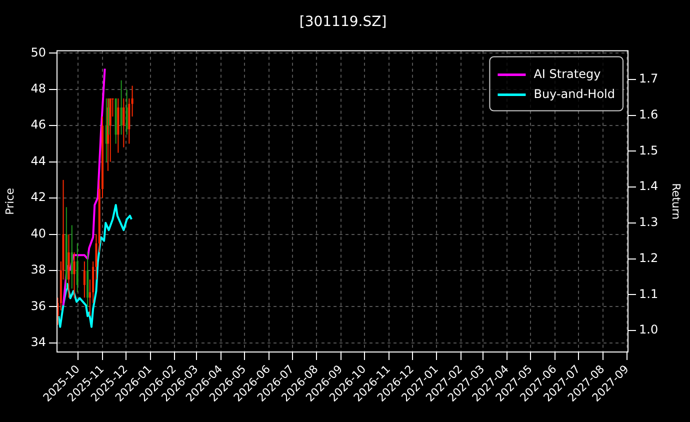  I want to click on legend-label: Buy-and-Hold, so click(574, 93).